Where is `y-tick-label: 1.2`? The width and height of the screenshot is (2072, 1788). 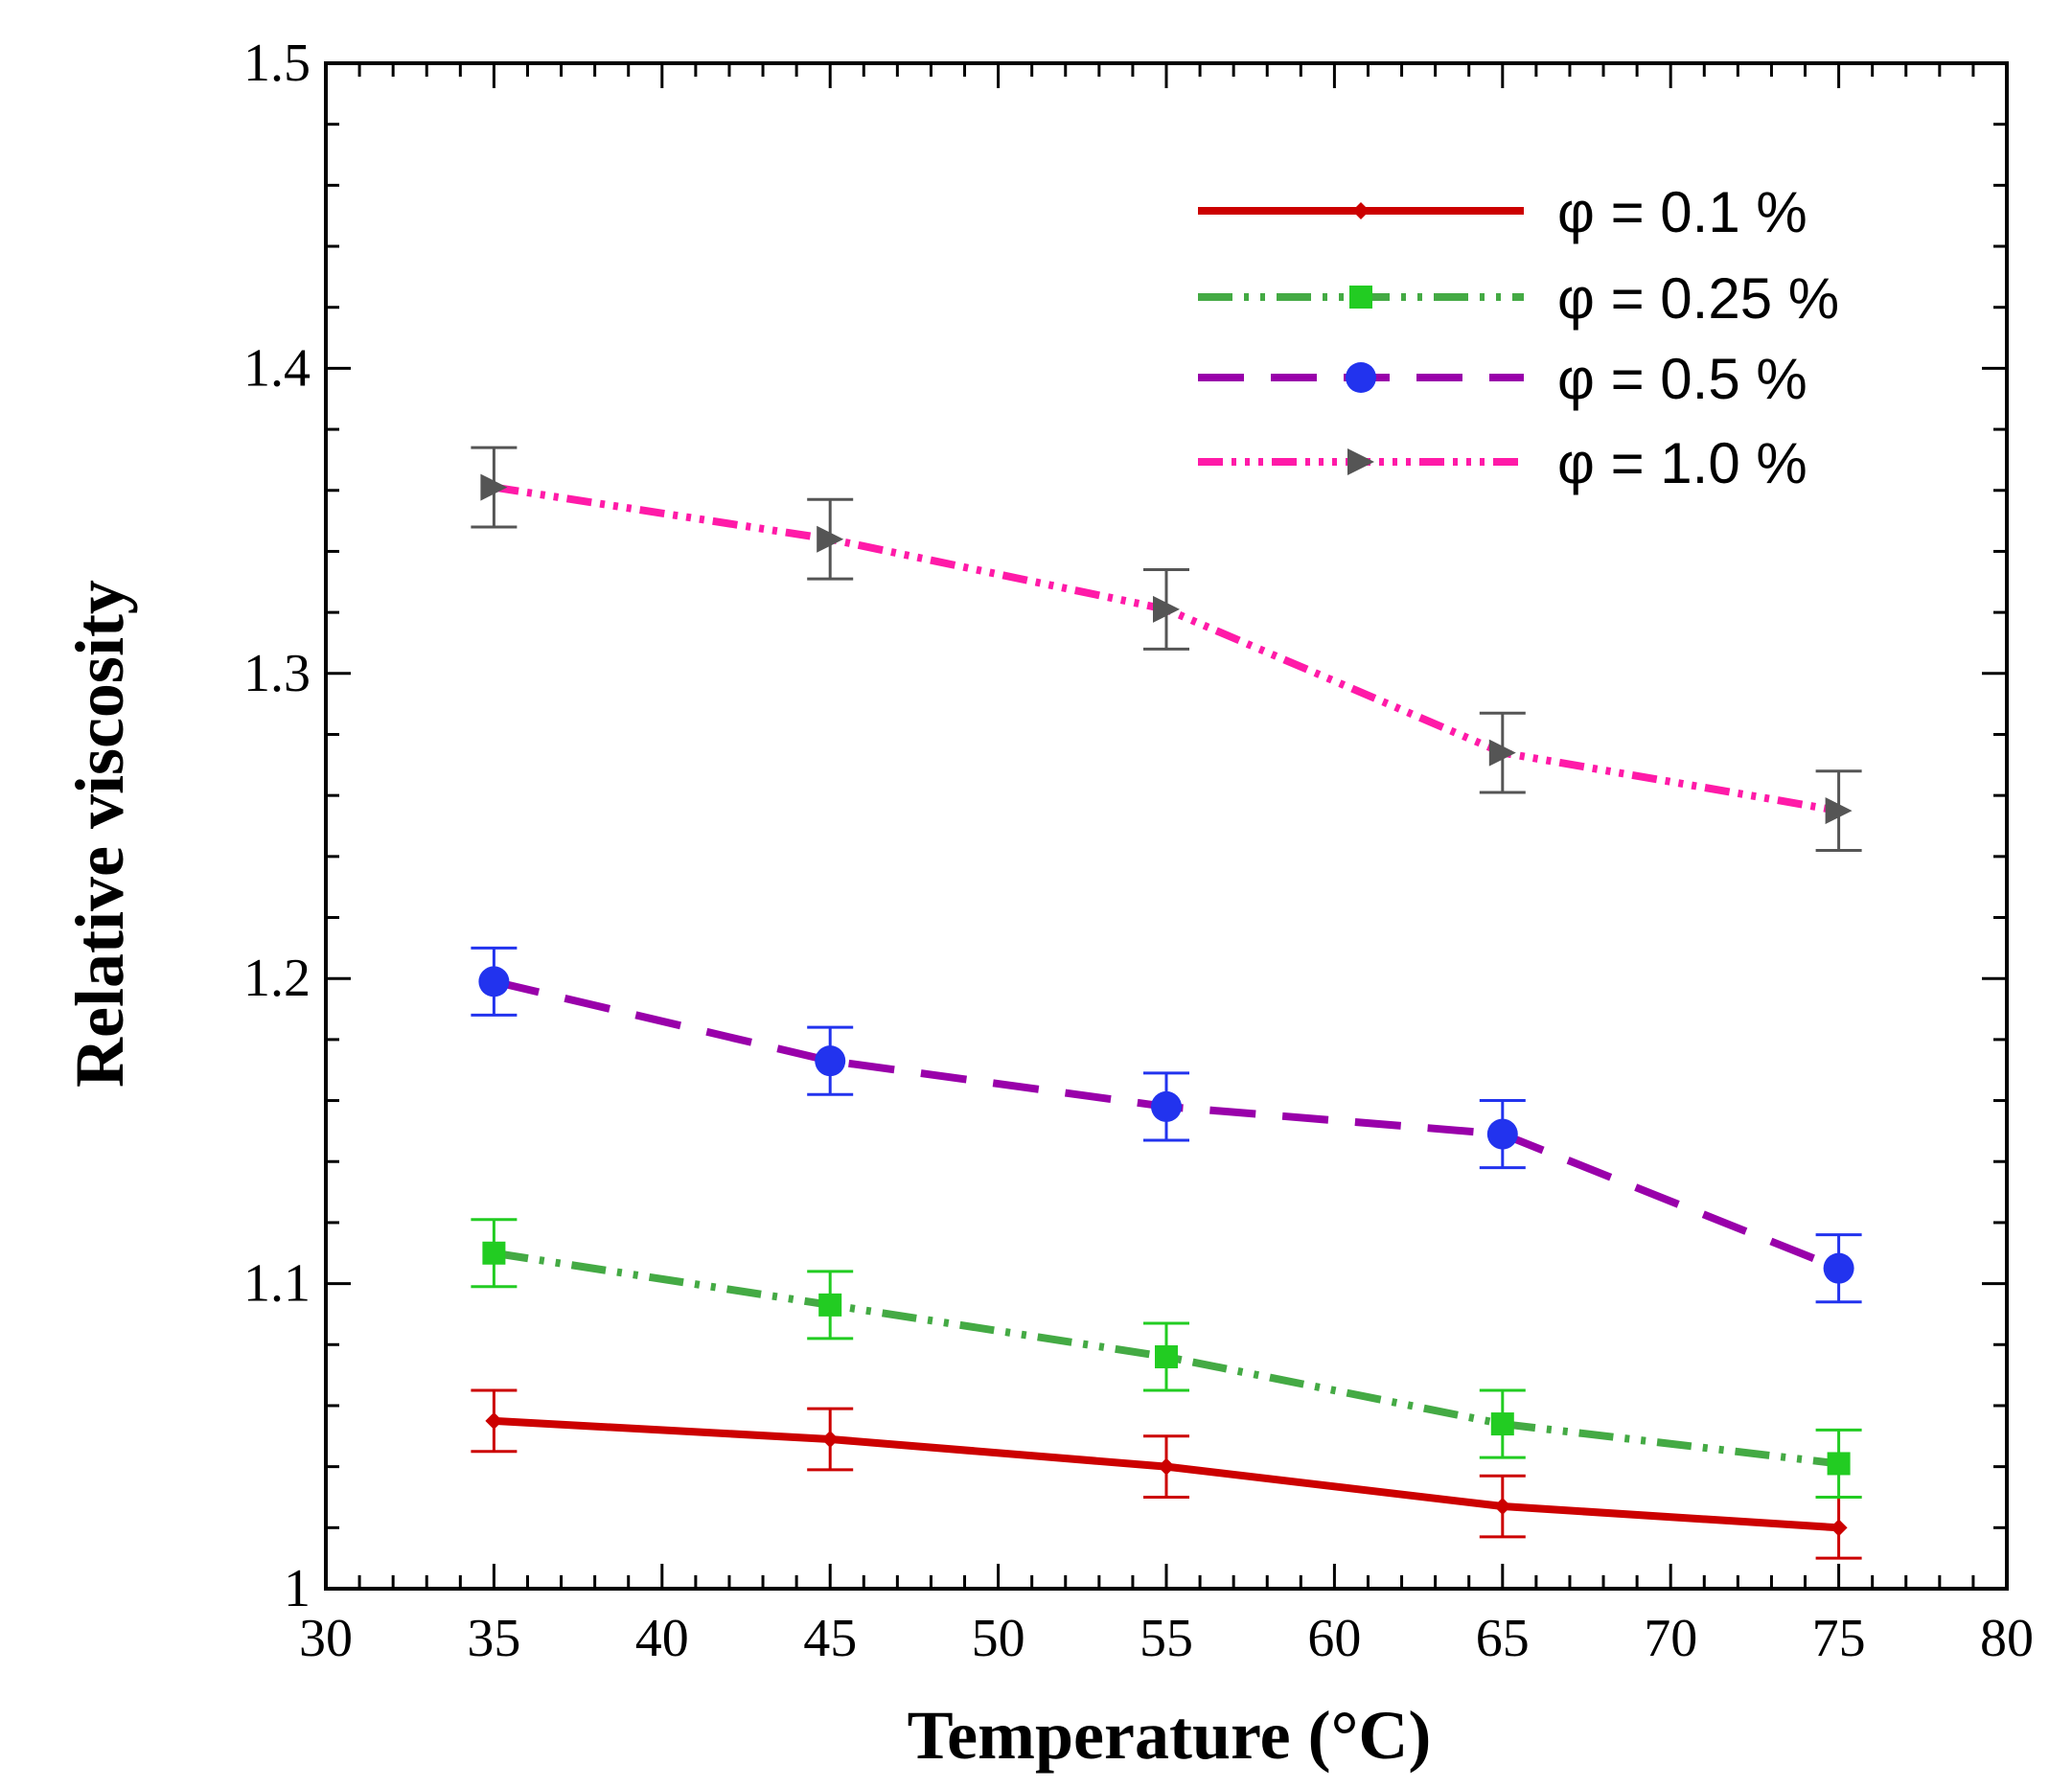
y-tick-label: 1.2 is located at coordinates (277, 978).